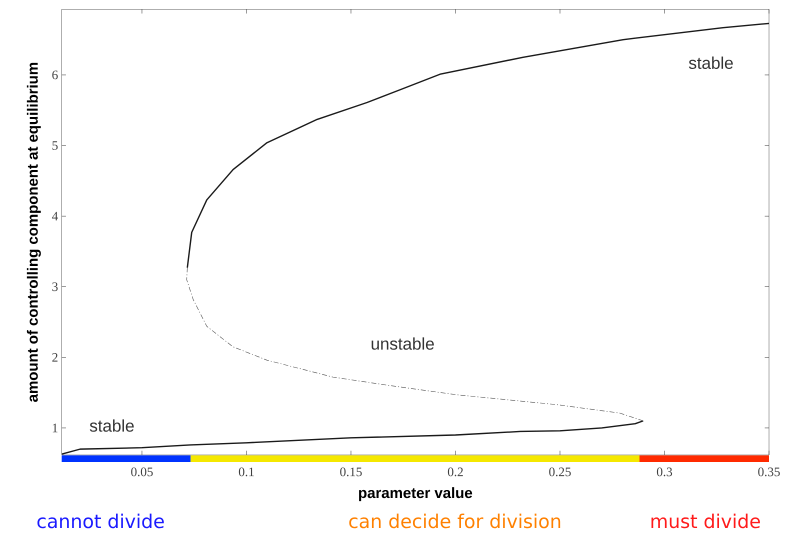  Describe the element at coordinates (403, 343) in the screenshot. I see `annotation: unstable` at that location.